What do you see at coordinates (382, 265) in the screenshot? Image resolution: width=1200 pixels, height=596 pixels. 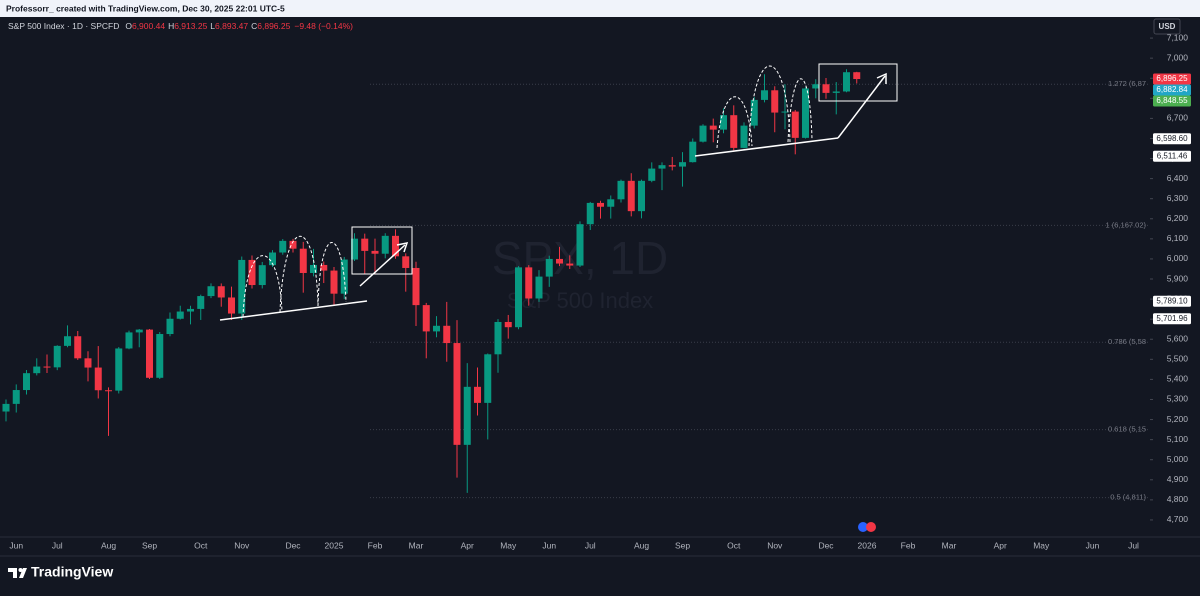 I see `arrow` at bounding box center [382, 265].